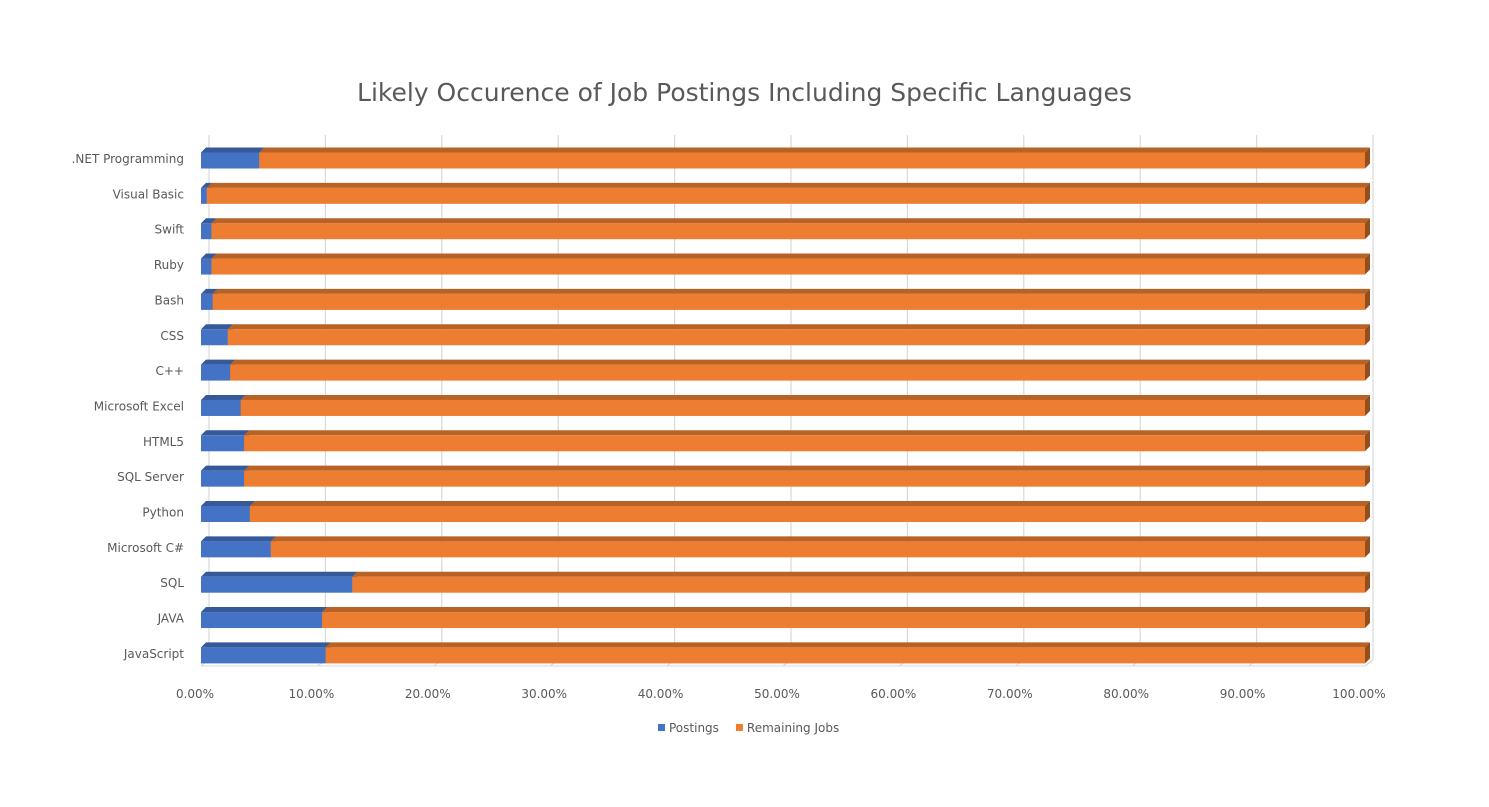  Describe the element at coordinates (694, 728) in the screenshot. I see `legend-label-postings: Postings` at that location.